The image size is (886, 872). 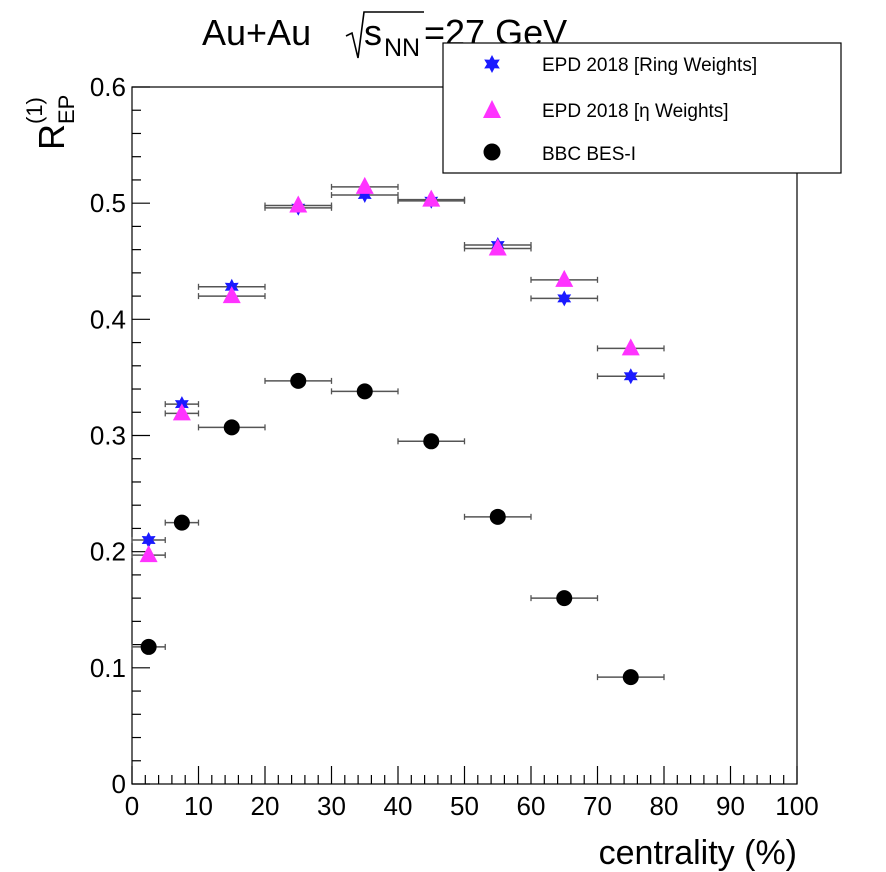 I want to click on y-axis-label-superscript: (1), so click(x=34, y=110).